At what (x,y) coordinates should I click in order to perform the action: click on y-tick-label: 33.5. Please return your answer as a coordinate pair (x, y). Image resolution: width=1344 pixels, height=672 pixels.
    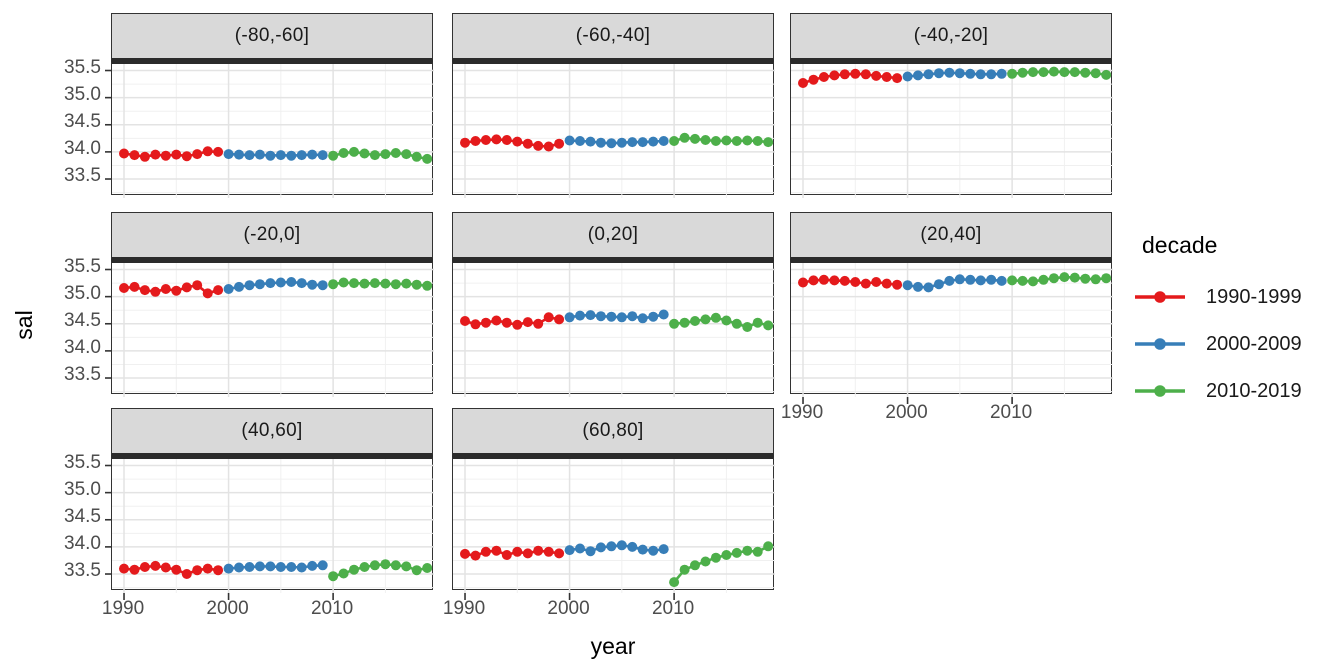
    Looking at the image, I should click on (82, 175).